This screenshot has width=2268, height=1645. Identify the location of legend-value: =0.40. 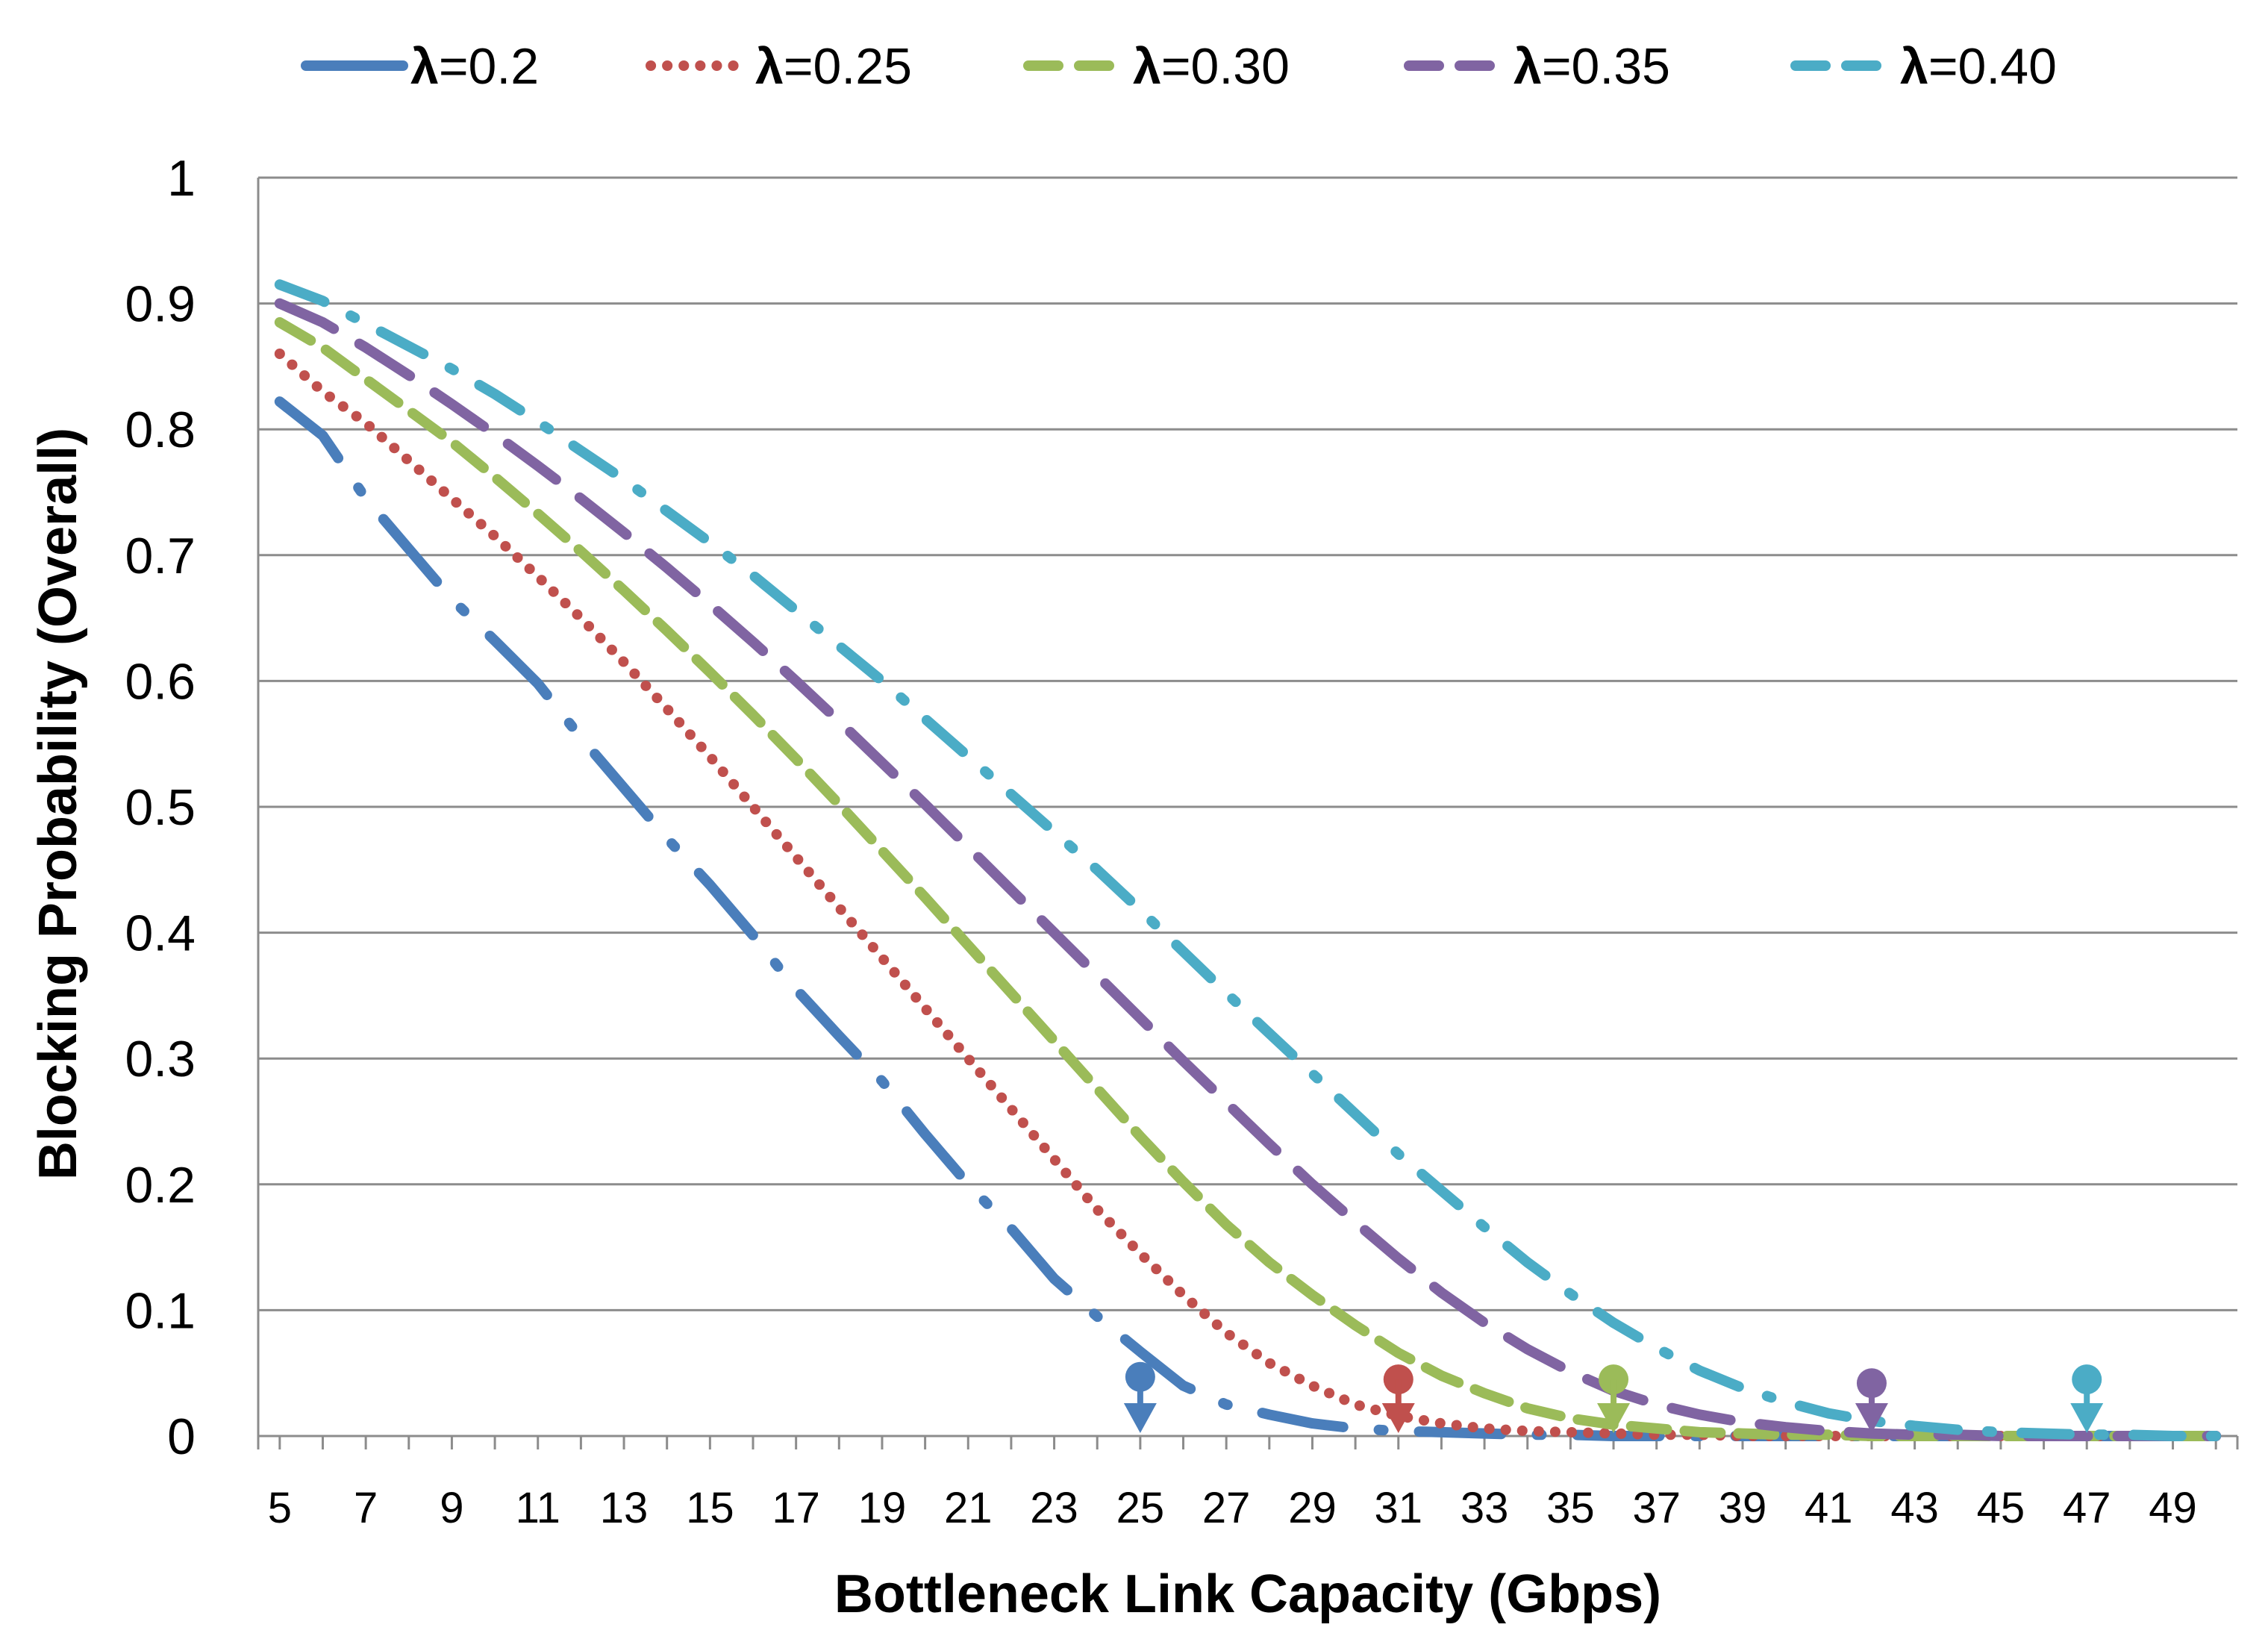
(1992, 66).